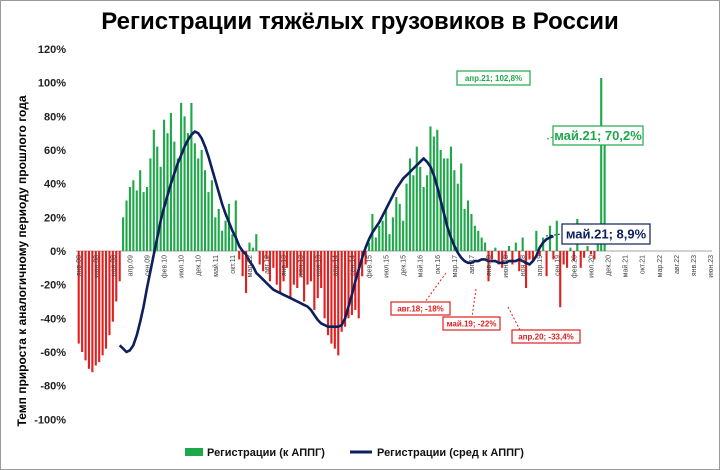  I want to click on x-tick-label: мар.22, so click(660, 266).